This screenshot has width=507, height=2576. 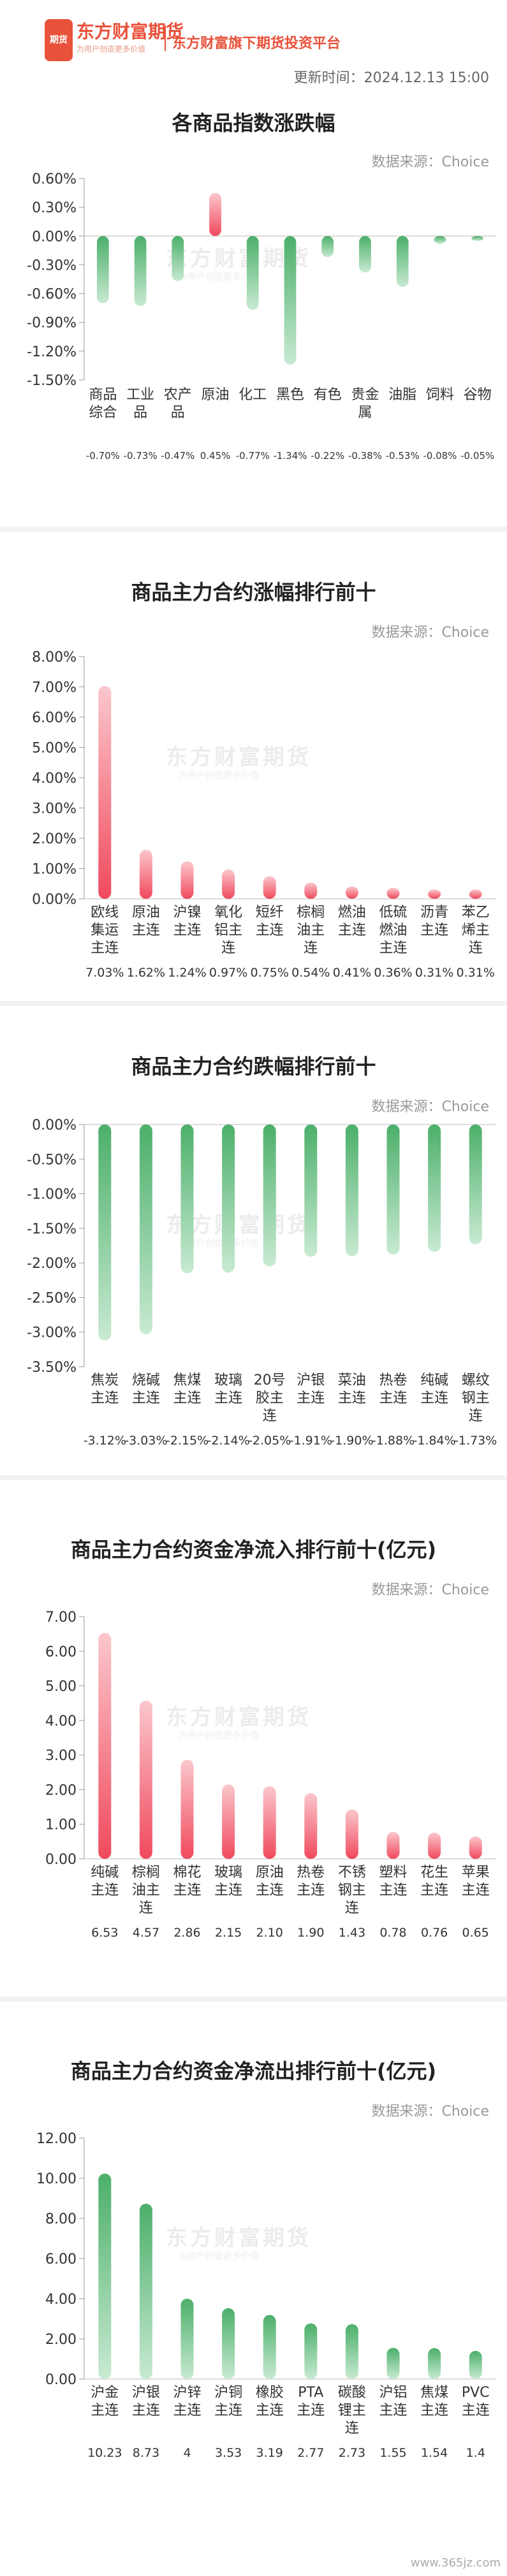 What do you see at coordinates (477, 456) in the screenshot?
I see `data-label: -0.05%` at bounding box center [477, 456].